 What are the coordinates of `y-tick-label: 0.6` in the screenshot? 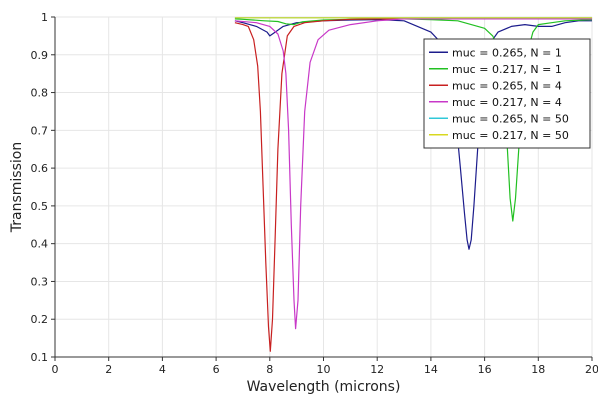 It's located at (40, 168).